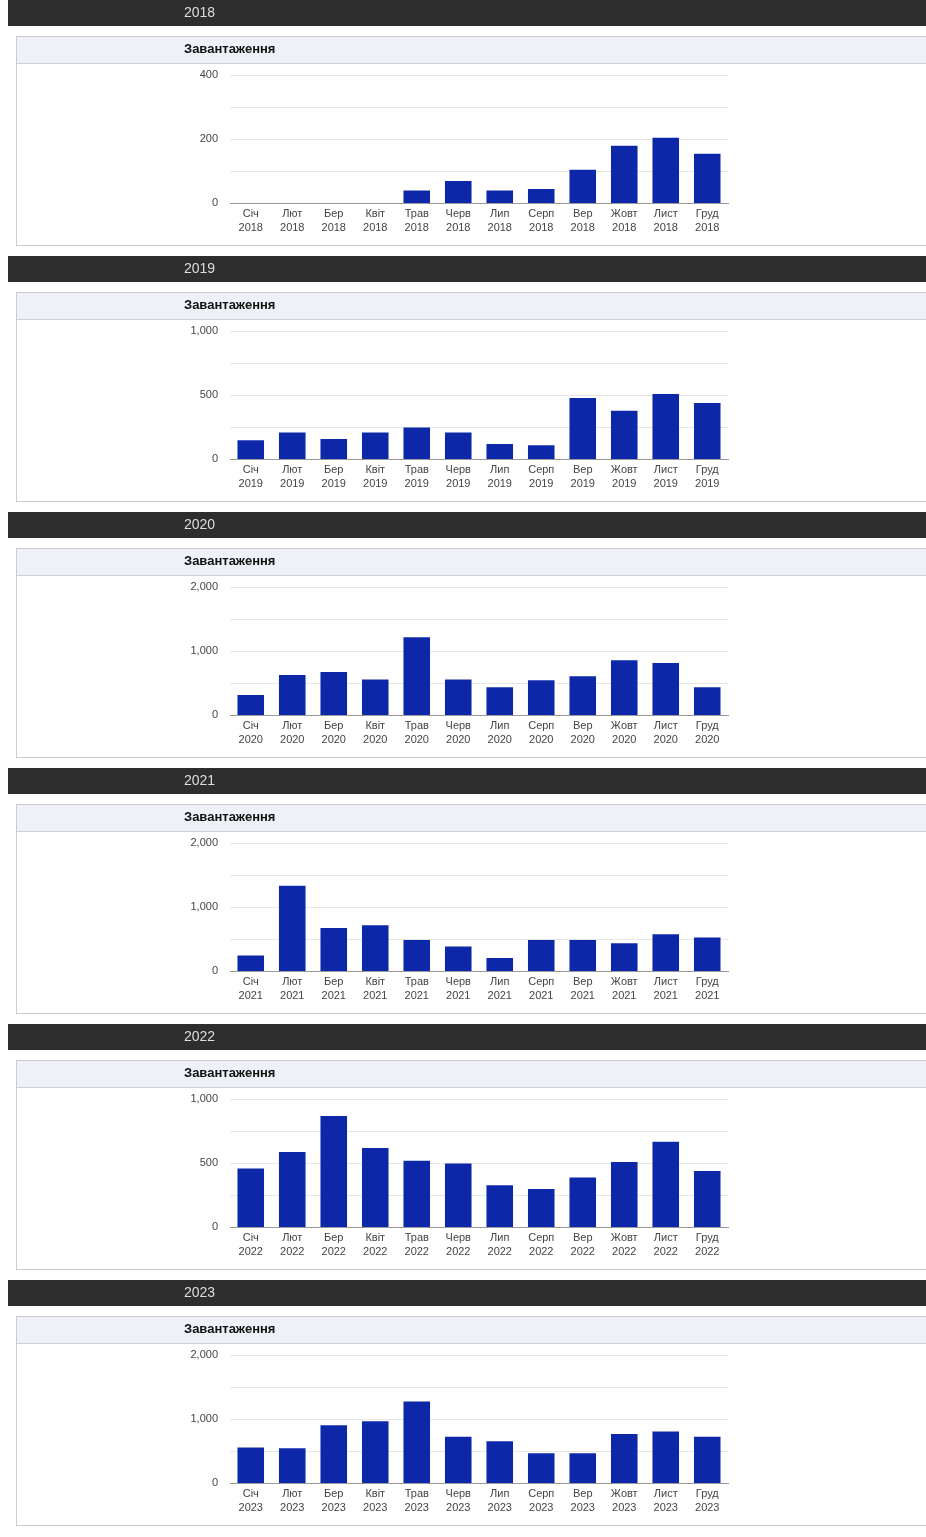 The width and height of the screenshot is (926, 1537). Describe the element at coordinates (499, 1243) in the screenshot. I see `x-tick-label: Лип 2022` at that location.